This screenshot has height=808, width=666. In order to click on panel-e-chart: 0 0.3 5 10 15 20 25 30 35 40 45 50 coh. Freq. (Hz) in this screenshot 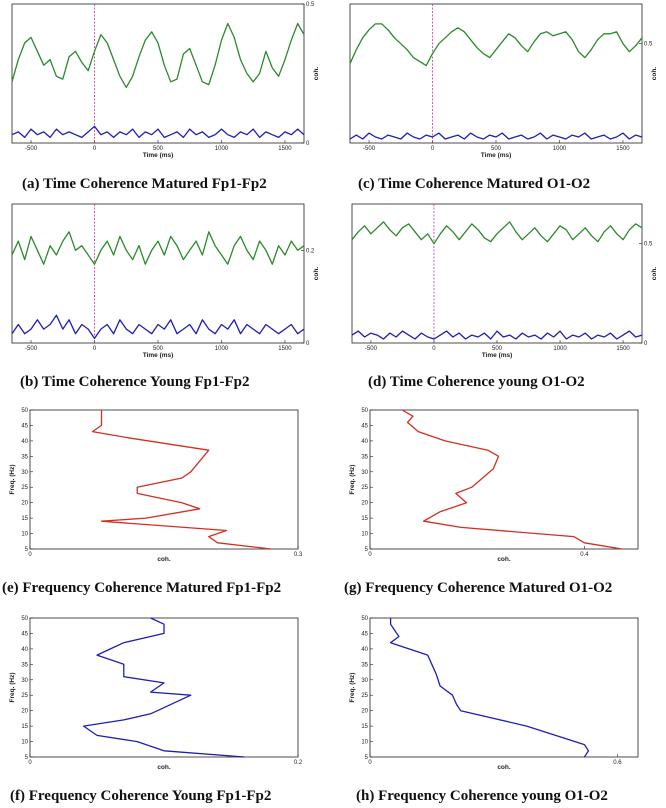, I will do `click(160, 485)`.